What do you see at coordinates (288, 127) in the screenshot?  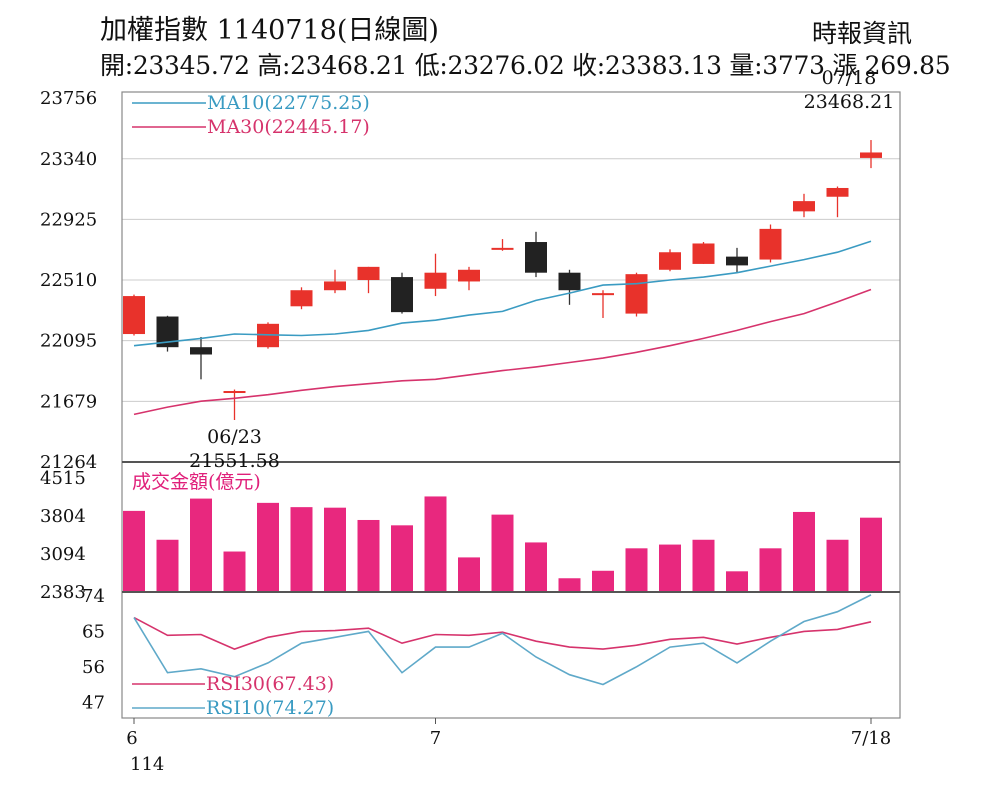 I see `ma30-legend-label: MA30(22445.17)` at bounding box center [288, 127].